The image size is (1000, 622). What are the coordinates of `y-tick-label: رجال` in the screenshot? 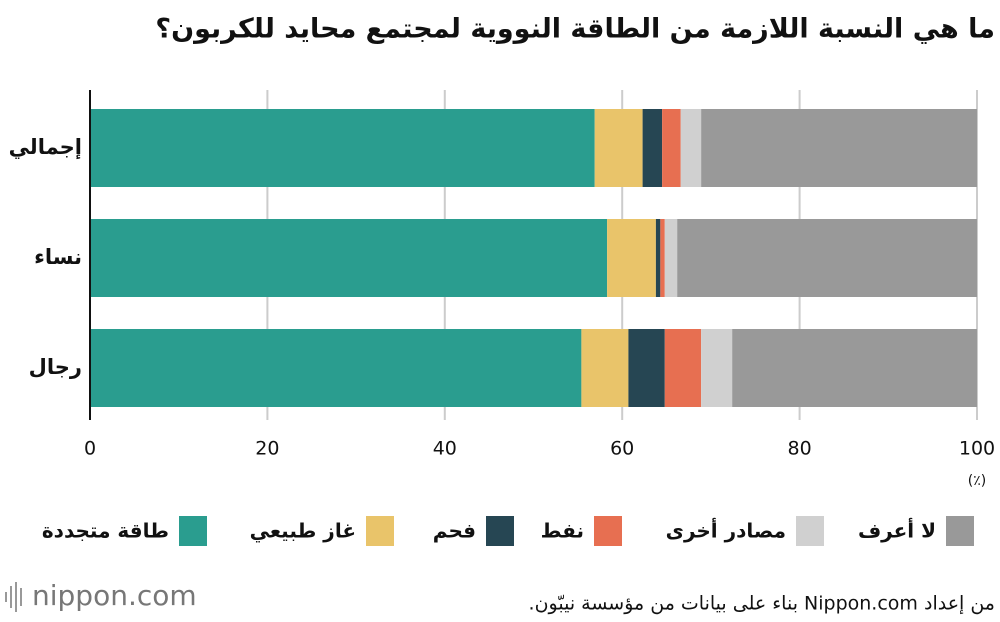 It's located at (55, 367).